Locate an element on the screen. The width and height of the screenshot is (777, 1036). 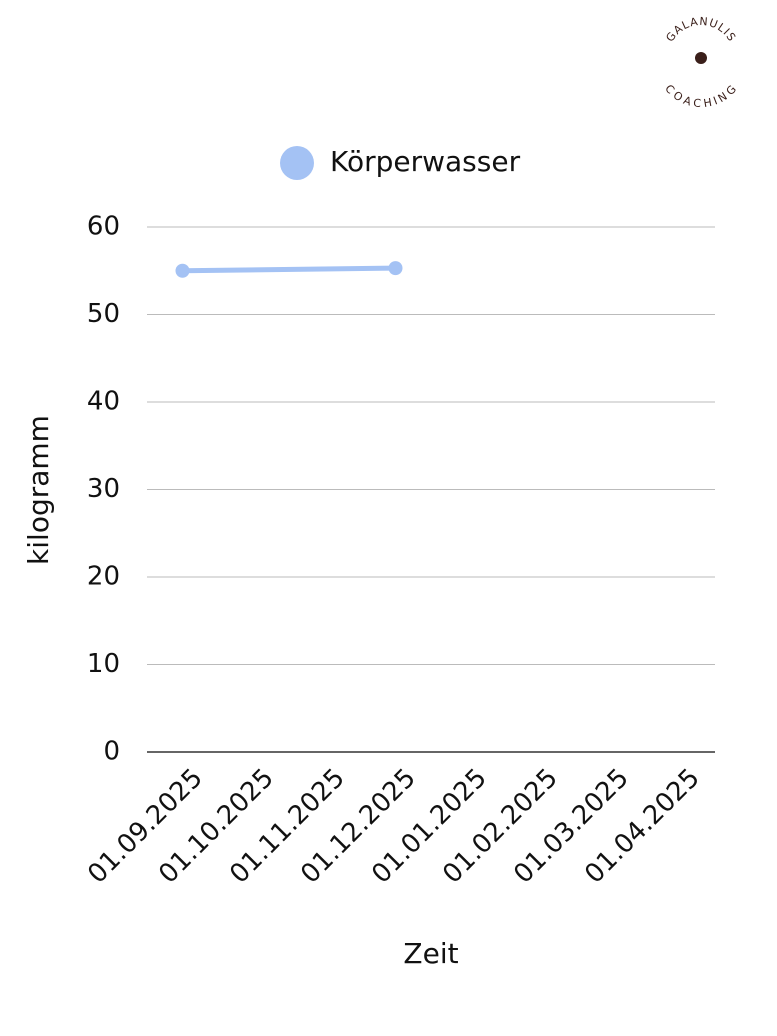
y-tick-label: 30 is located at coordinates (103, 489).